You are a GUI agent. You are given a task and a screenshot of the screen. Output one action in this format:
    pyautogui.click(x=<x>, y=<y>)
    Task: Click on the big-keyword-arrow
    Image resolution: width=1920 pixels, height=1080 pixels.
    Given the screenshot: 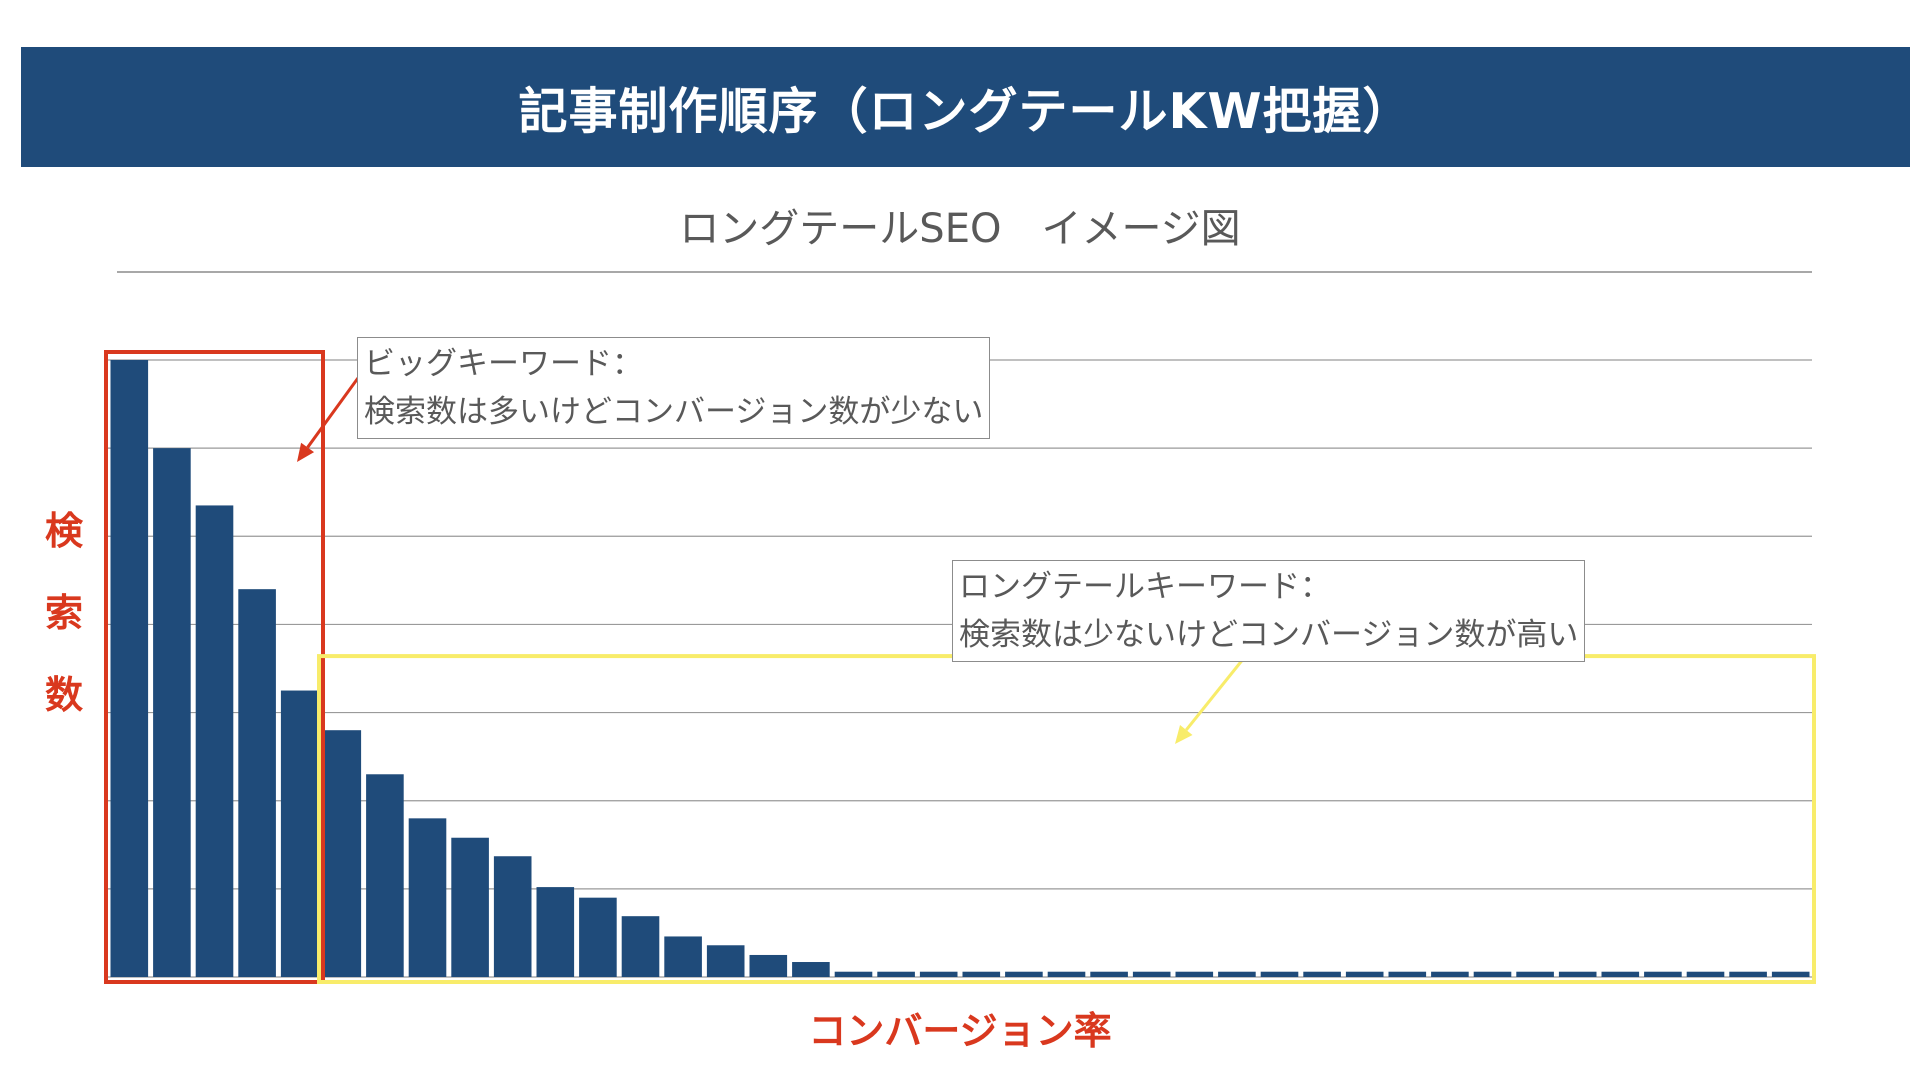 What is the action you would take?
    pyautogui.click(x=333, y=413)
    